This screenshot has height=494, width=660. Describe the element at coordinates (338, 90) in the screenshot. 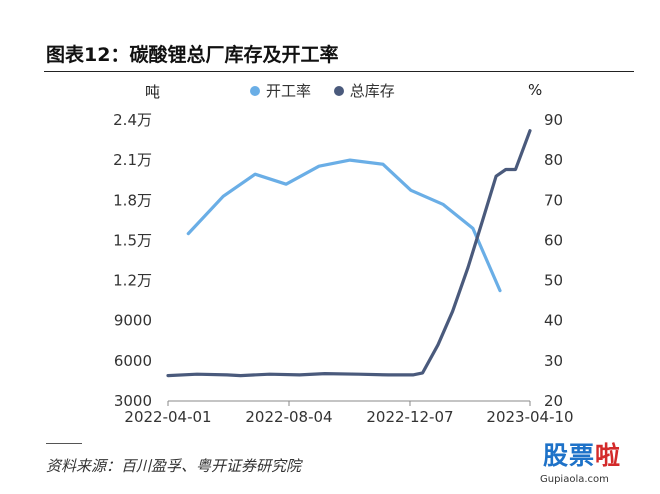

I see `legend-swatch-inventory` at that location.